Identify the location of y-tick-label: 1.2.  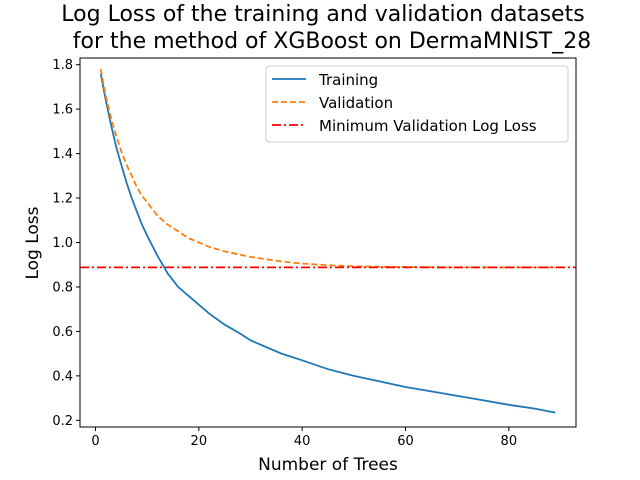
(62, 199).